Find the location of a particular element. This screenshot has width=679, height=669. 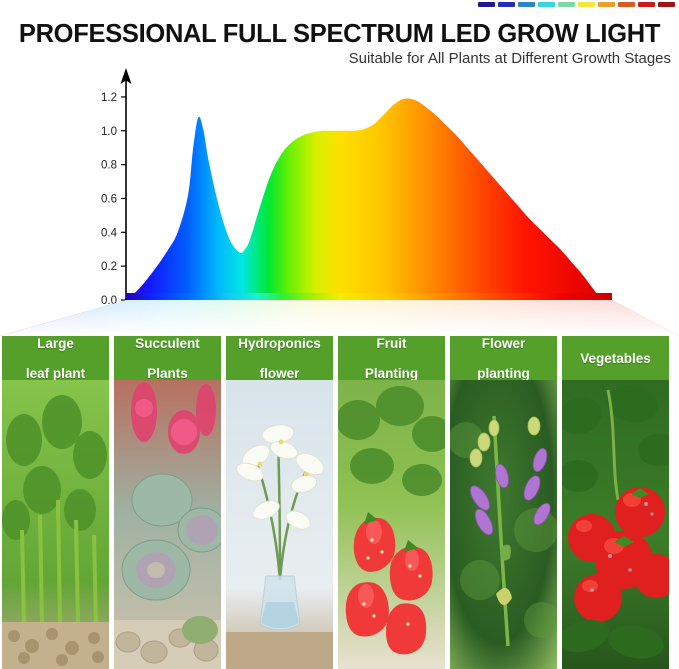

strawberries-photo is located at coordinates (391, 524).